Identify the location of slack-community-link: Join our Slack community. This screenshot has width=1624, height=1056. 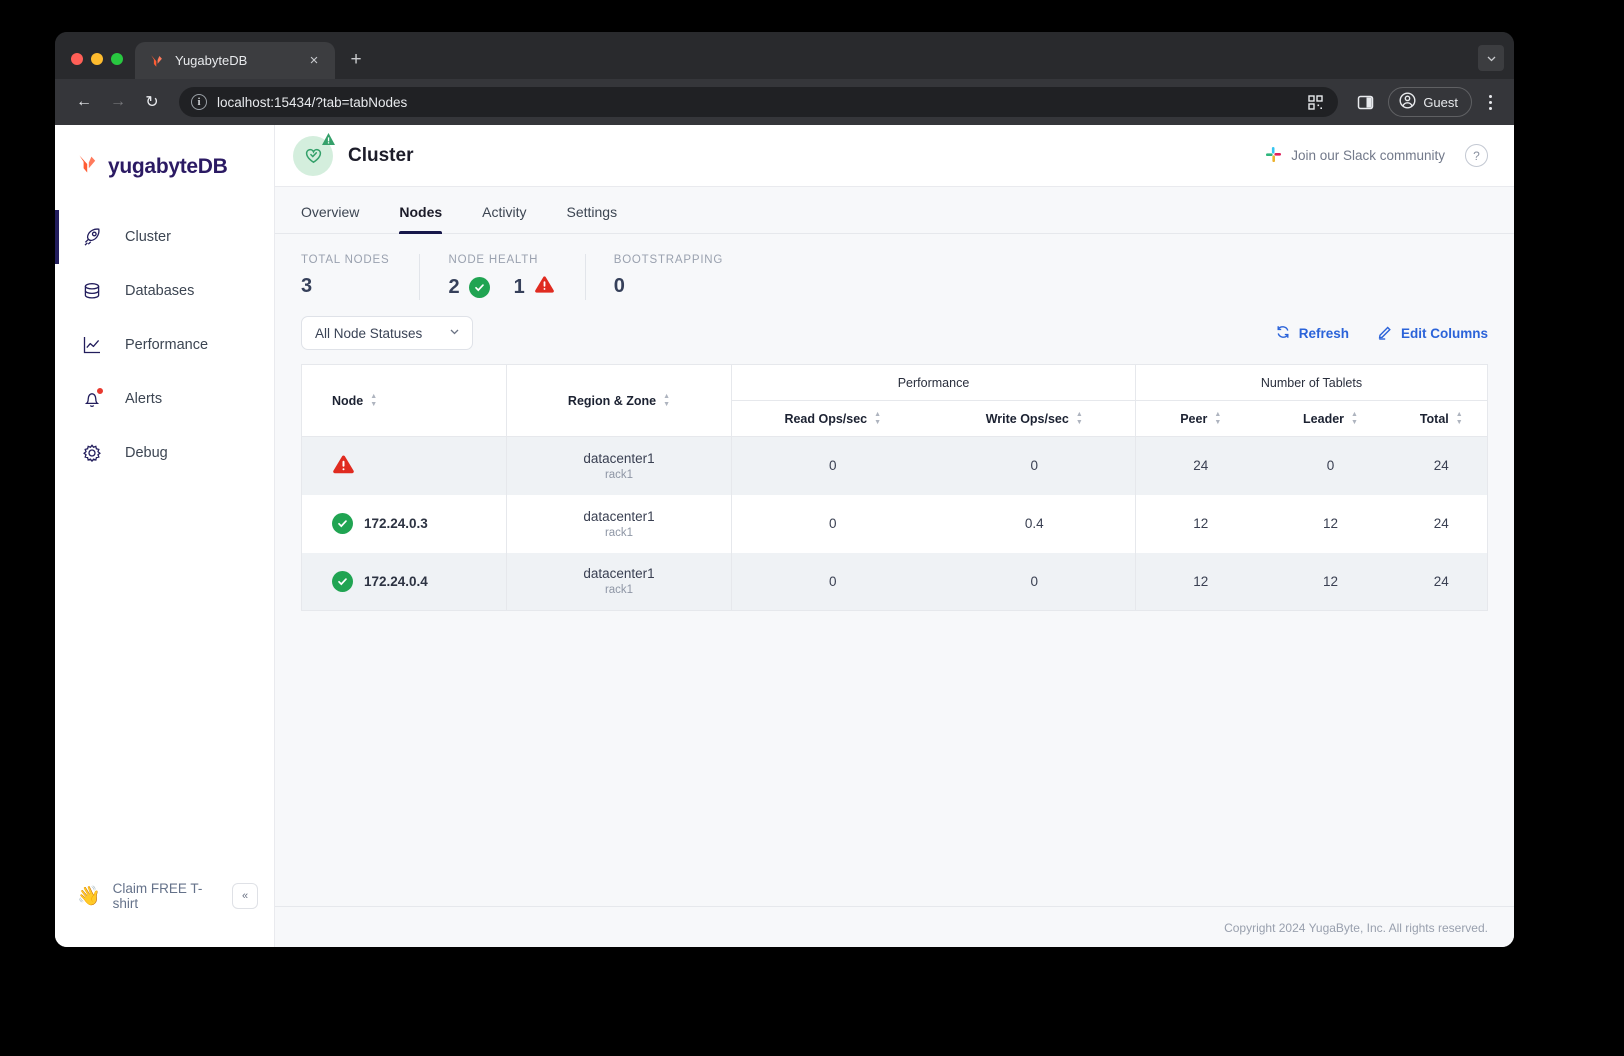
(1355, 156).